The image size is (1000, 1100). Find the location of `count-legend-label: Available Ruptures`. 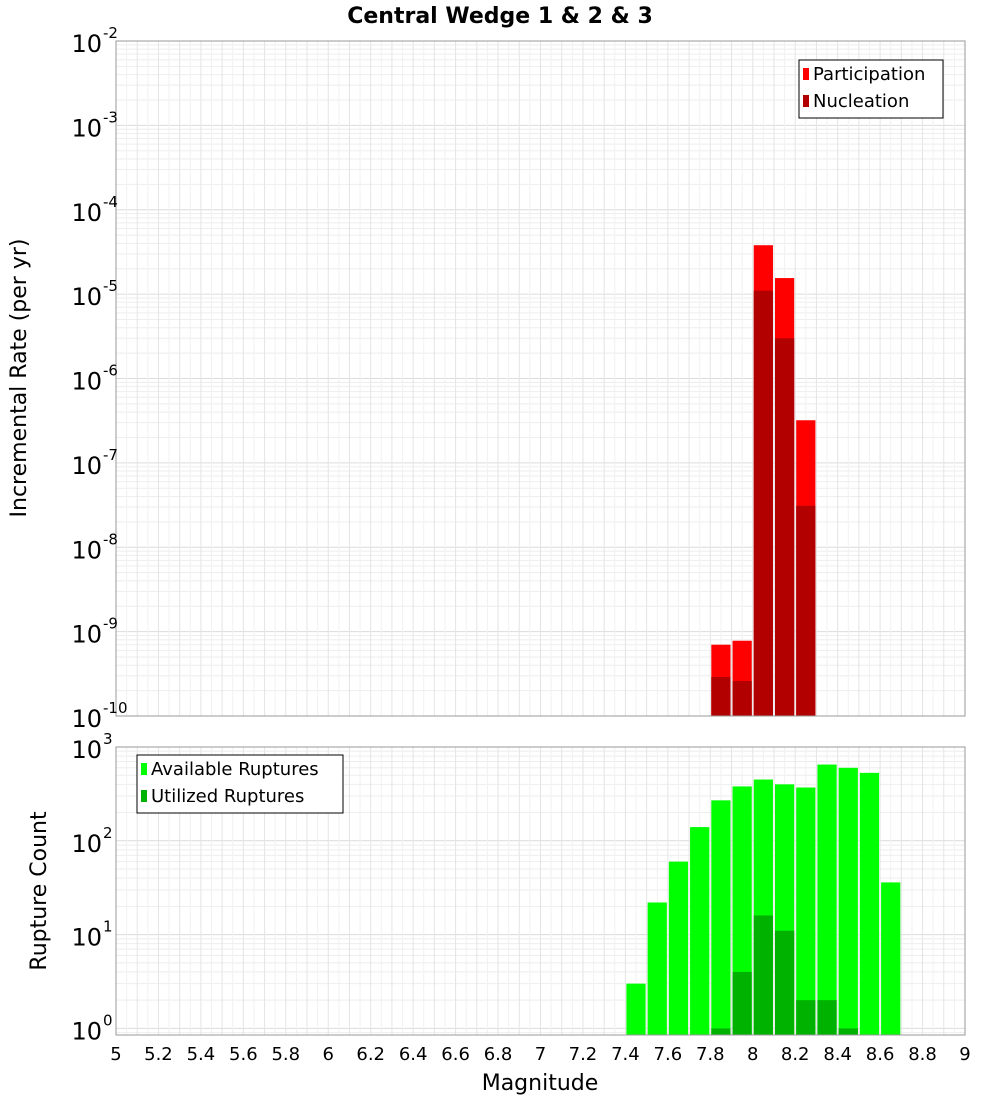

count-legend-label: Available Ruptures is located at coordinates (235, 769).